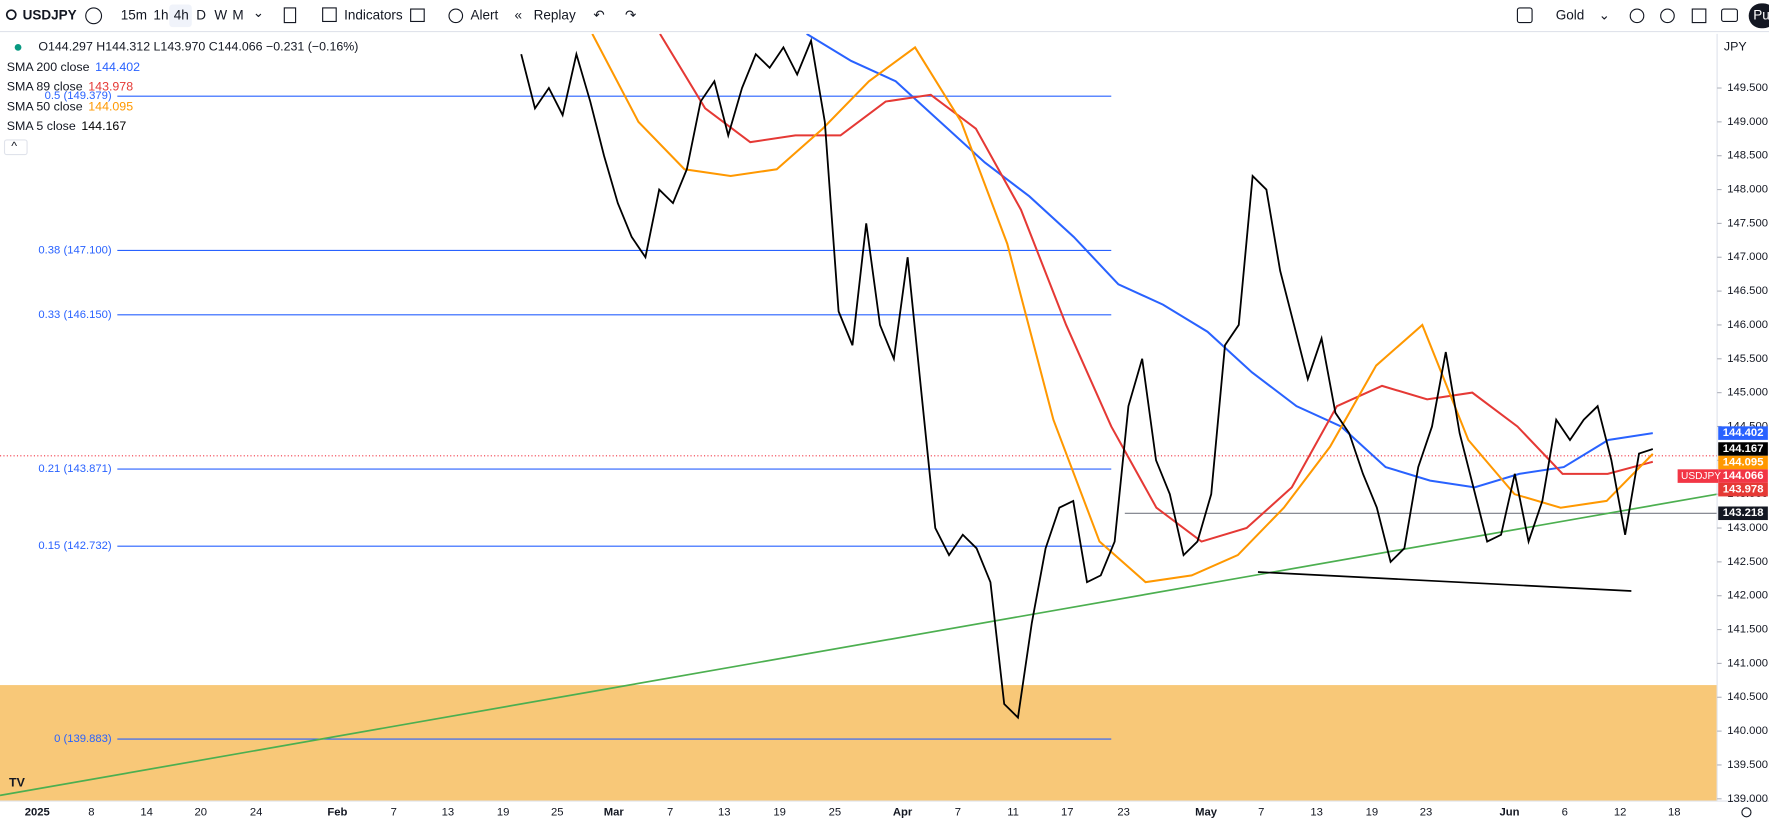 This screenshot has width=1769, height=832. What do you see at coordinates (75, 546) in the screenshot?
I see `fib-label: 0.15 (142.732)` at bounding box center [75, 546].